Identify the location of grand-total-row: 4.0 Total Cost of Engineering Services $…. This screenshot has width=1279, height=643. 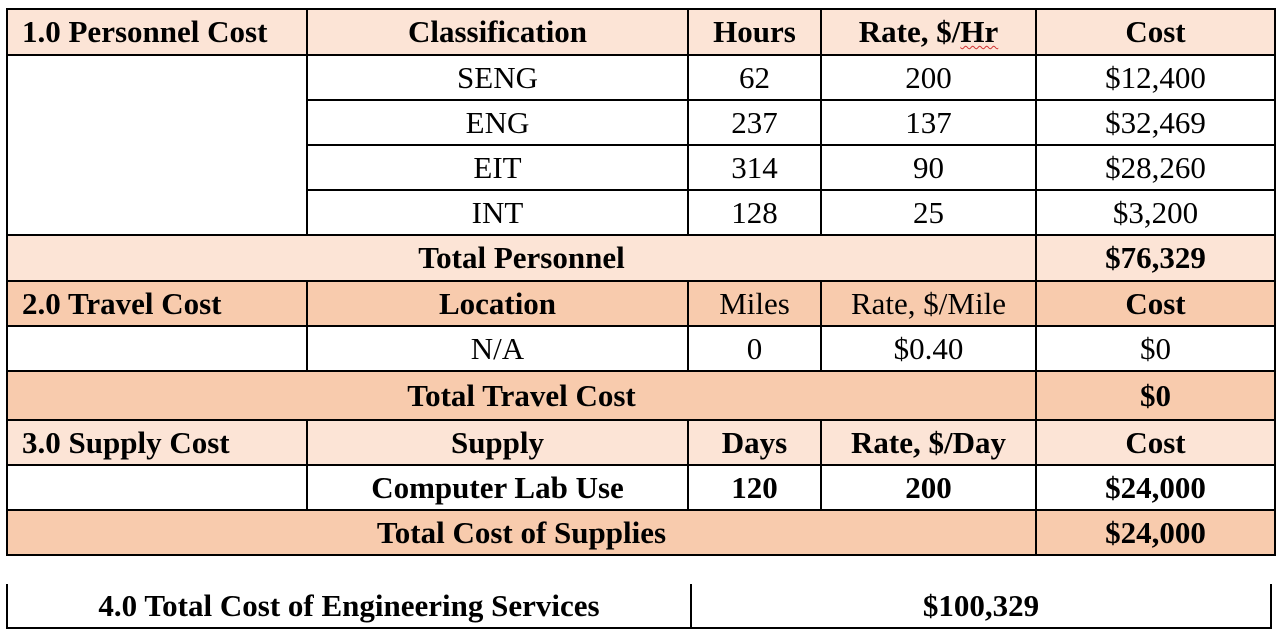
(639, 606).